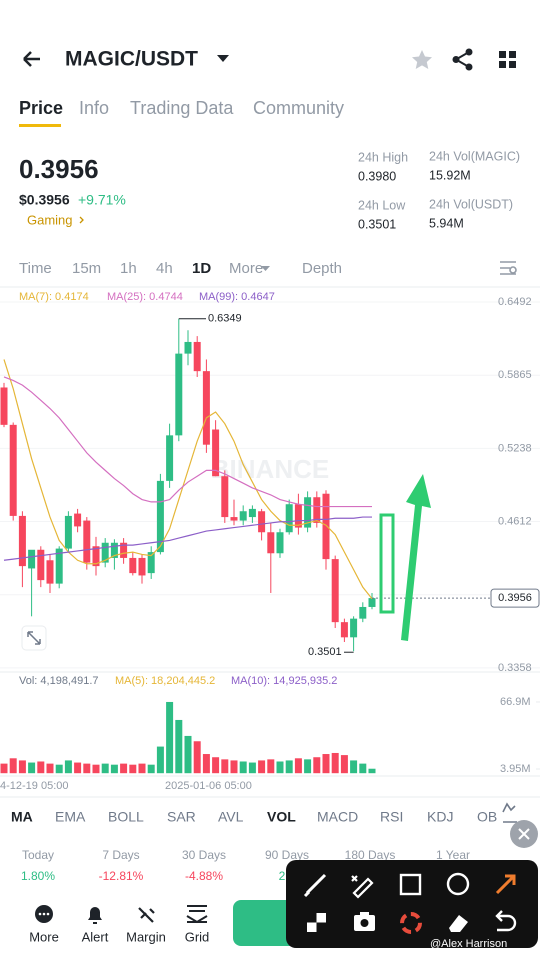  Describe the element at coordinates (515, 448) in the screenshot. I see `y-tick-label: 0.5238` at that location.